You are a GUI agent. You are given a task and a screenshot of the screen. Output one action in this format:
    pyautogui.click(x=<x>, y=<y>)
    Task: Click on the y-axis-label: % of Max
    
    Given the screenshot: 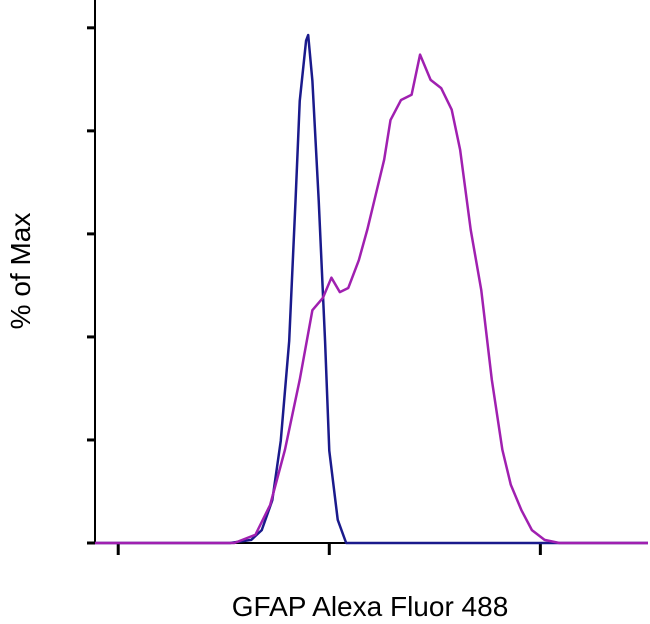 What is the action you would take?
    pyautogui.click(x=20, y=271)
    